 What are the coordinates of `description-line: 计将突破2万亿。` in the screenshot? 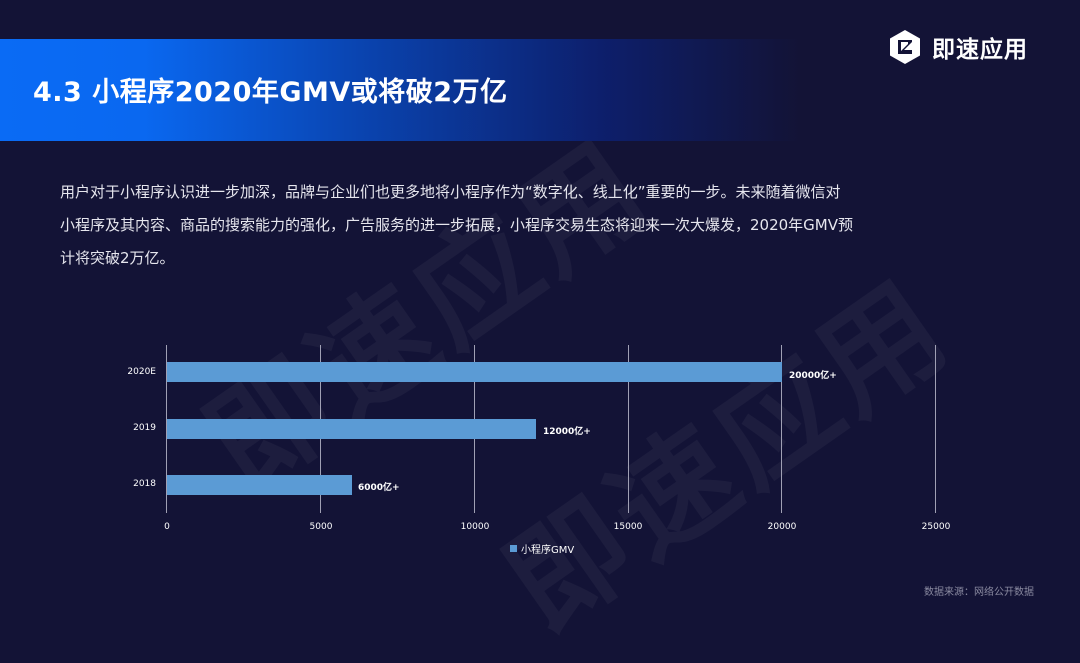 It's located at (117, 258).